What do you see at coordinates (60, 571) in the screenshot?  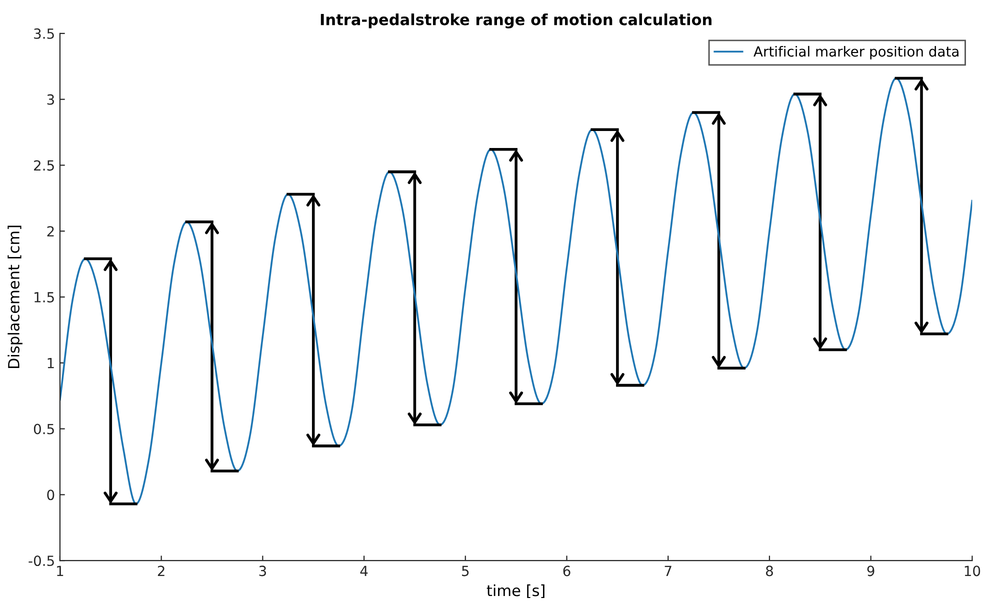 I see `x-tick-label: 1` at bounding box center [60, 571].